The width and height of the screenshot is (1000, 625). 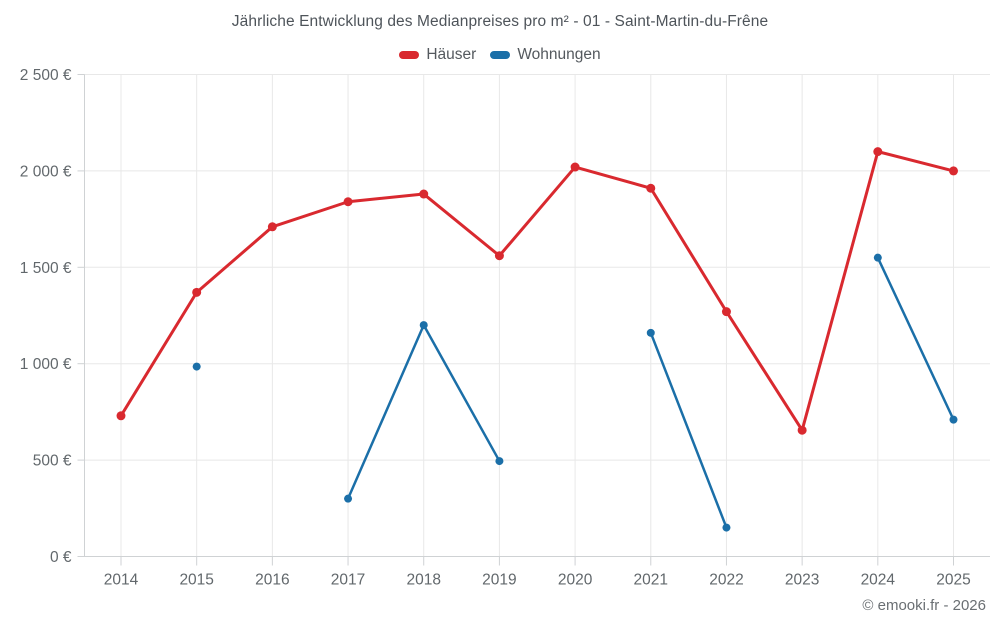 What do you see at coordinates (575, 580) in the screenshot?
I see `x-axis-label: 2020` at bounding box center [575, 580].